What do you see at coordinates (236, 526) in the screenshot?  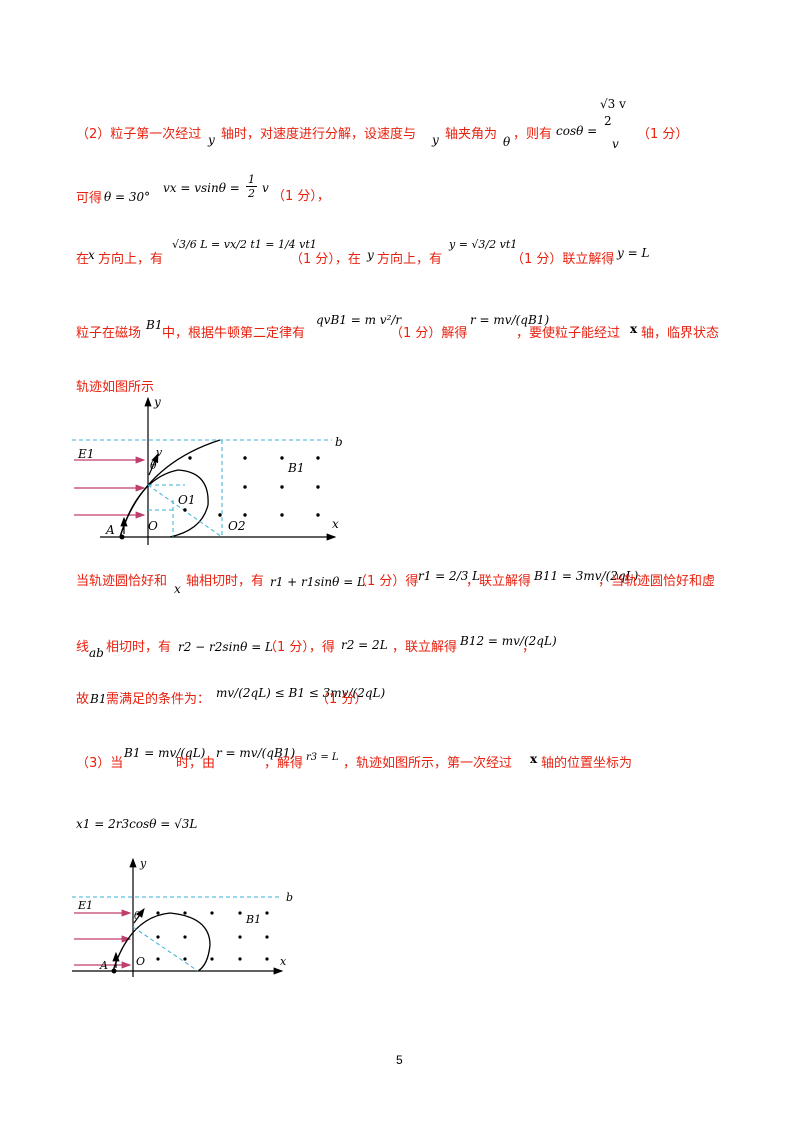 I see `fig1-label-O2: O2` at bounding box center [236, 526].